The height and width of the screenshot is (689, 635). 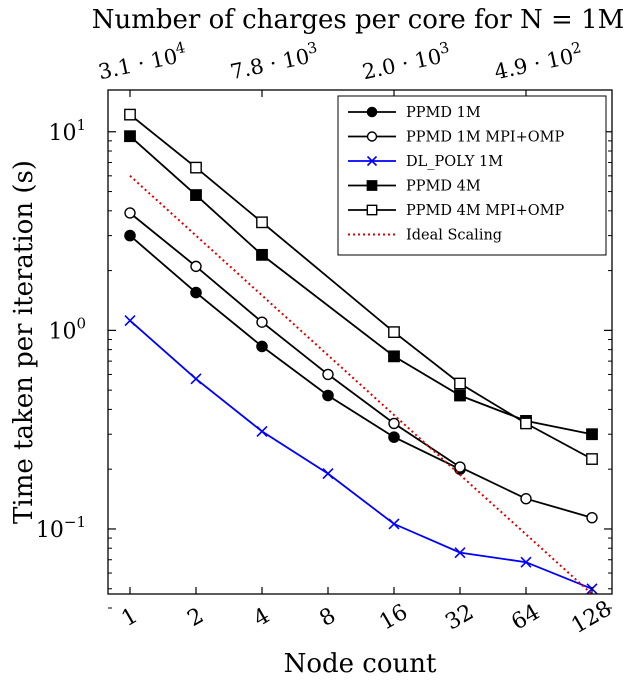 What do you see at coordinates (485, 138) in the screenshot?
I see `legend-label: PPMD 1M MPI+OMP` at bounding box center [485, 138].